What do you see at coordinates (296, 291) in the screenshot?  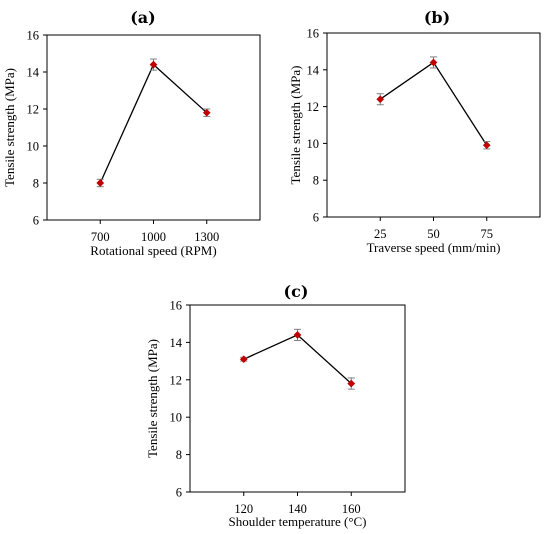 I see `panel-label: (c)` at bounding box center [296, 291].